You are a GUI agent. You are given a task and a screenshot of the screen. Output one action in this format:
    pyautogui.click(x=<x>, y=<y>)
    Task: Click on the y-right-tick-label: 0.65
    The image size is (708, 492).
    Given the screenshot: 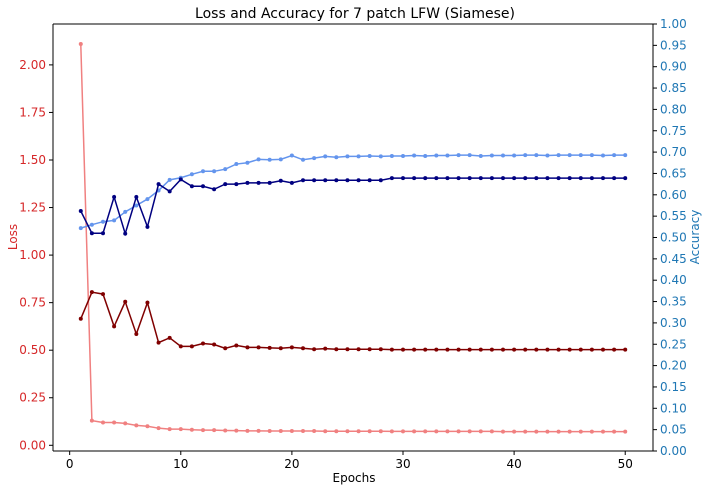 What is the action you would take?
    pyautogui.click(x=673, y=173)
    